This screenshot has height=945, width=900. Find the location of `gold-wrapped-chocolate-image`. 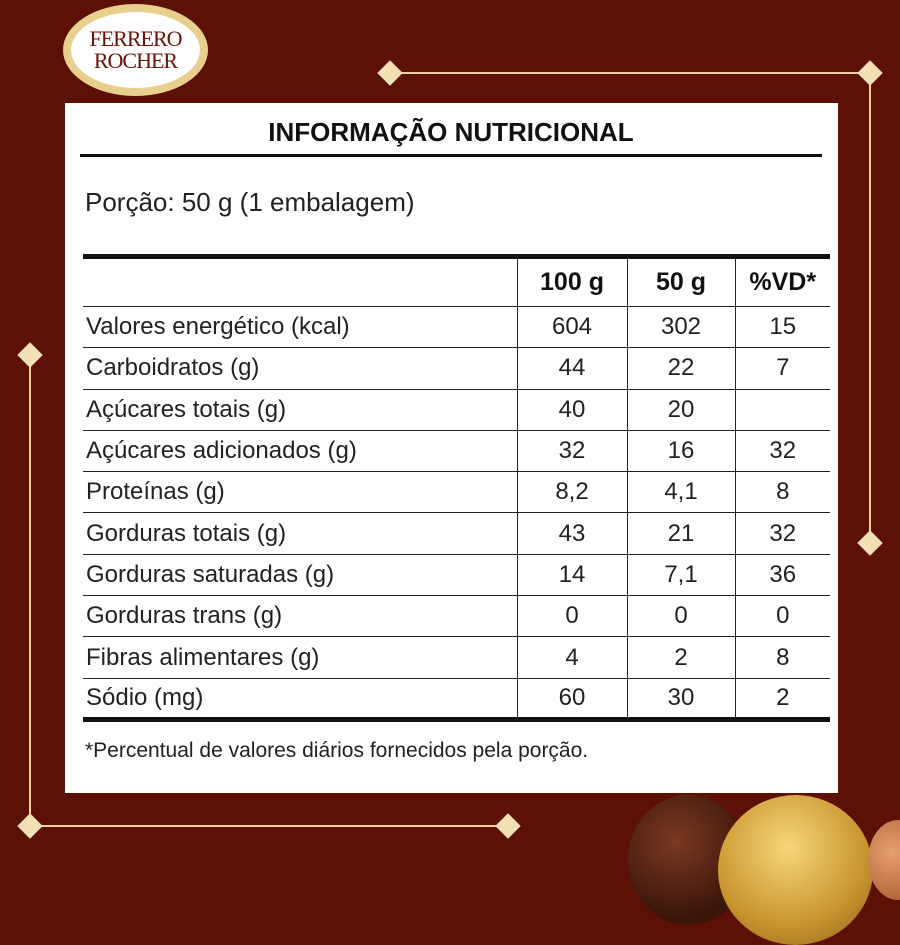

gold-wrapped-chocolate-image is located at coordinates (795, 870).